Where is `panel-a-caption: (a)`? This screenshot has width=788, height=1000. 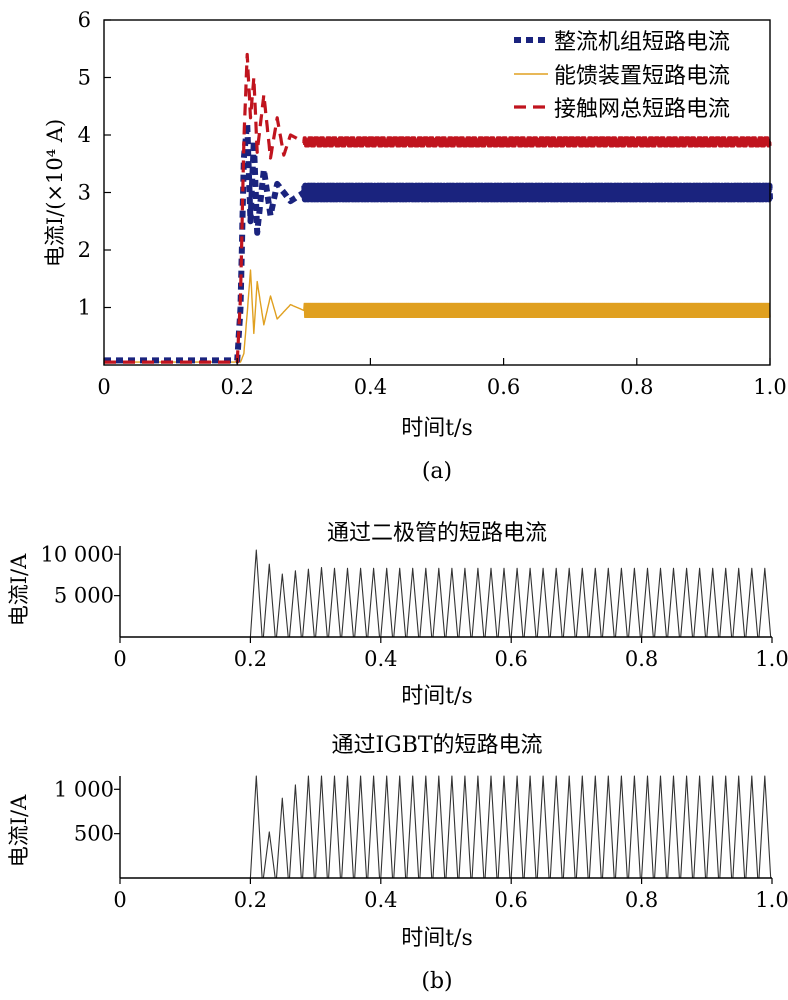 panel-a-caption: (a) is located at coordinates (437, 471).